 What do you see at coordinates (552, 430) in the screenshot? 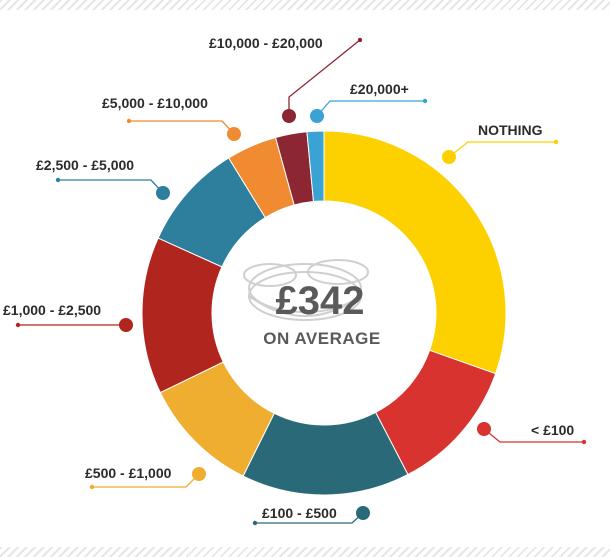
I see `slice-label-under-100: < £100` at bounding box center [552, 430].